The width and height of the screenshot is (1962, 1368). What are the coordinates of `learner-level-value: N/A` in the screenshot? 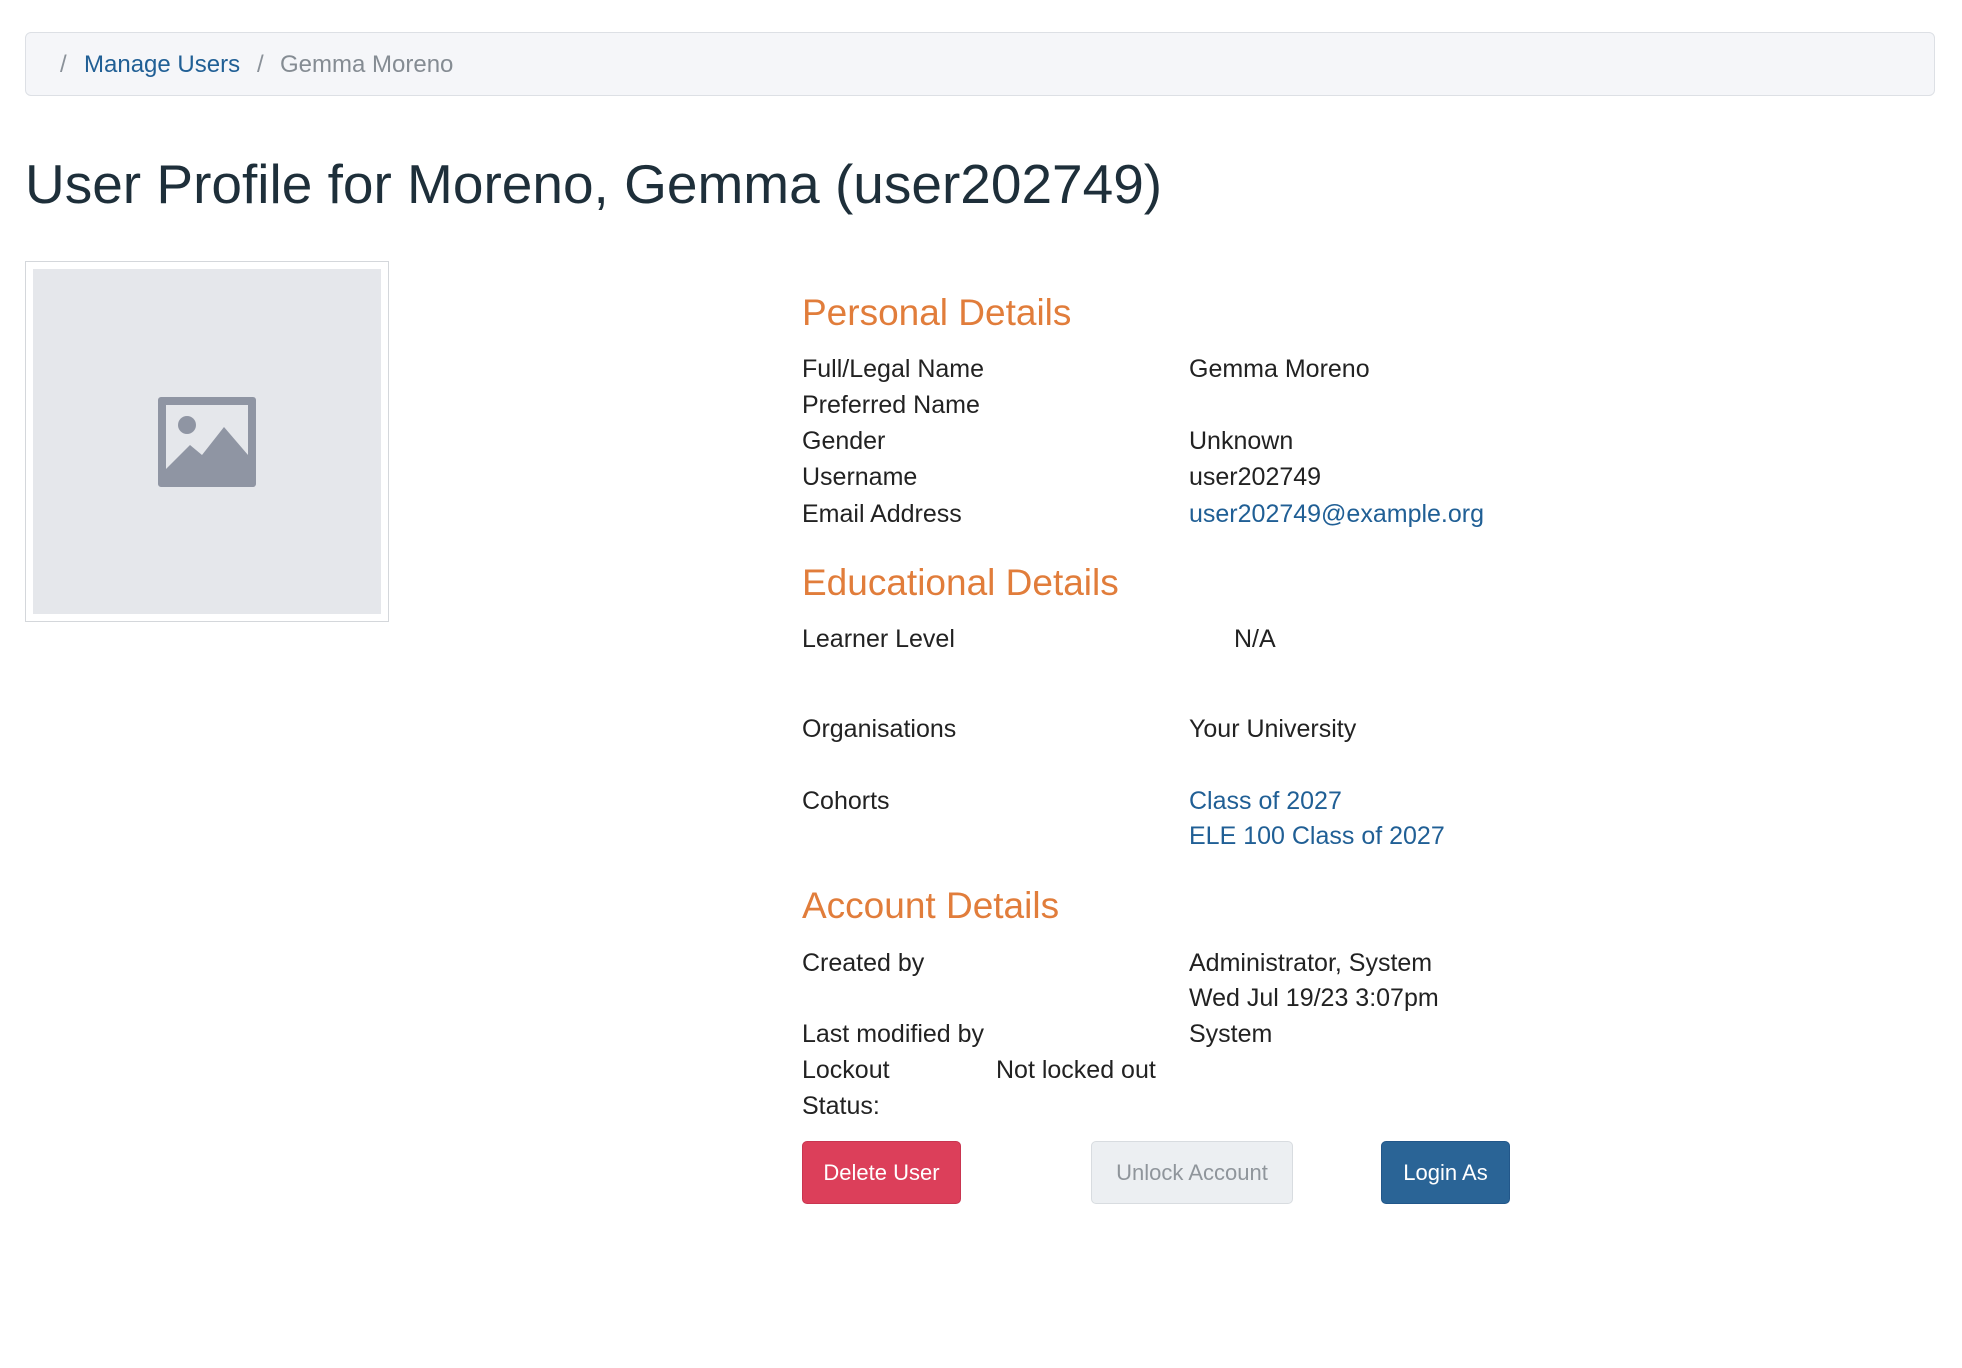 It's located at (1255, 639).